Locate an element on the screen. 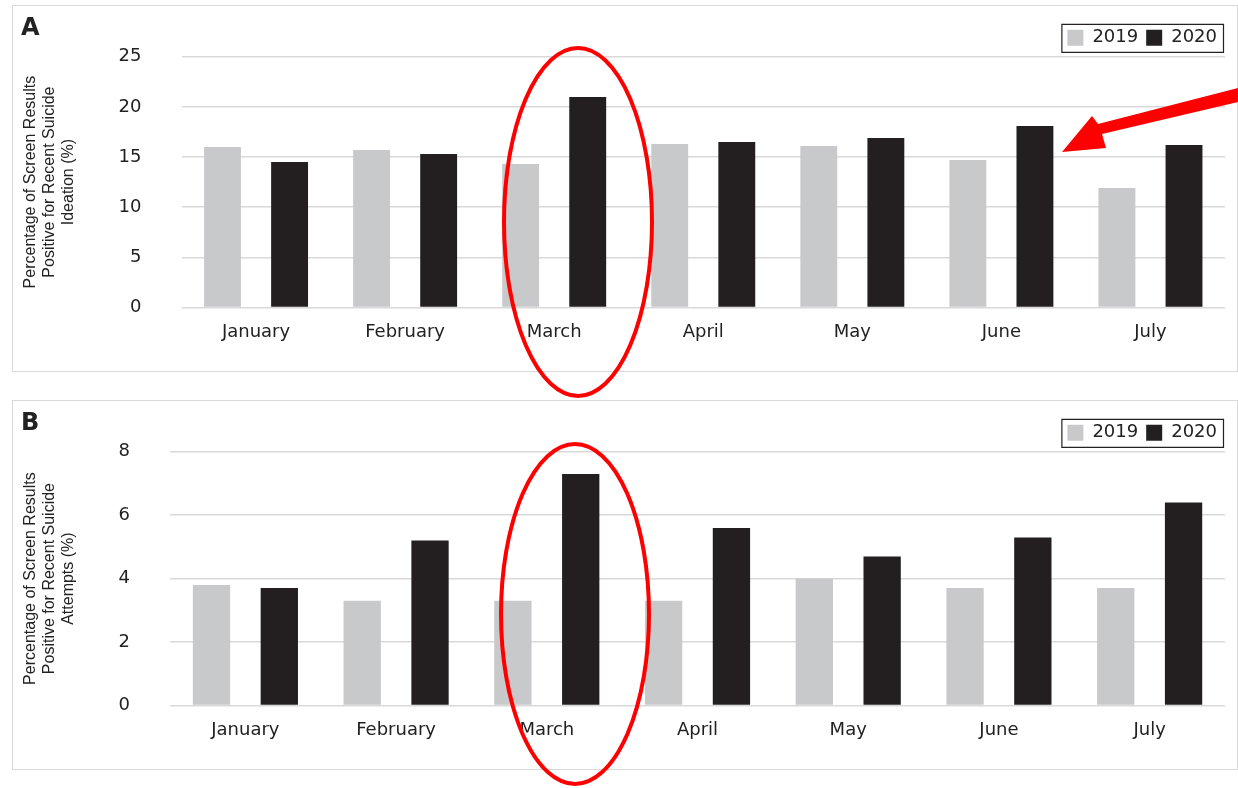 Image resolution: width=1238 pixels, height=788 pixels. y-tick-label: 6 is located at coordinates (124, 513).